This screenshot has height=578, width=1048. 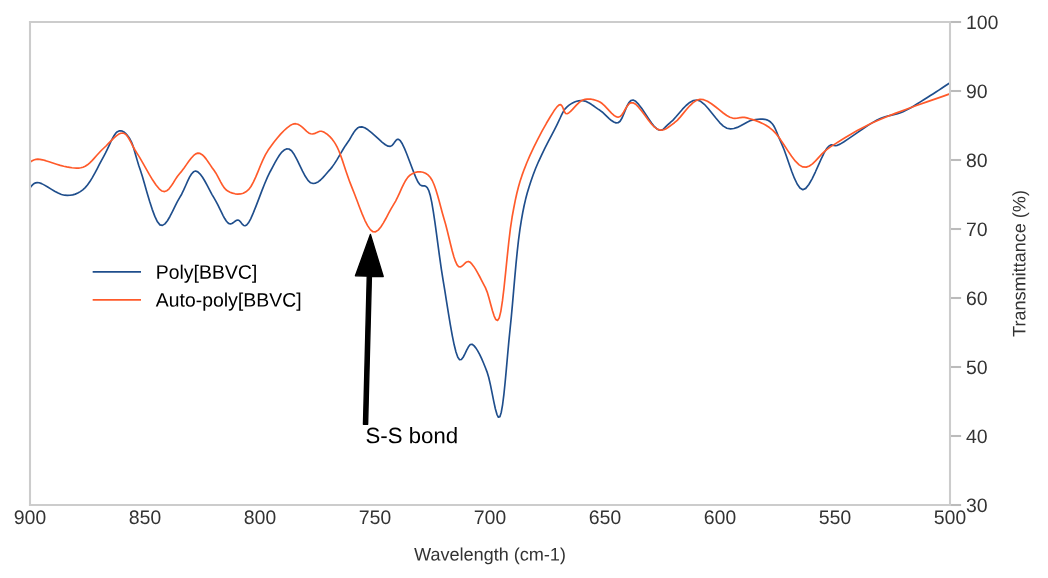 What do you see at coordinates (976, 505) in the screenshot?
I see `y-tick-label: 30` at bounding box center [976, 505].